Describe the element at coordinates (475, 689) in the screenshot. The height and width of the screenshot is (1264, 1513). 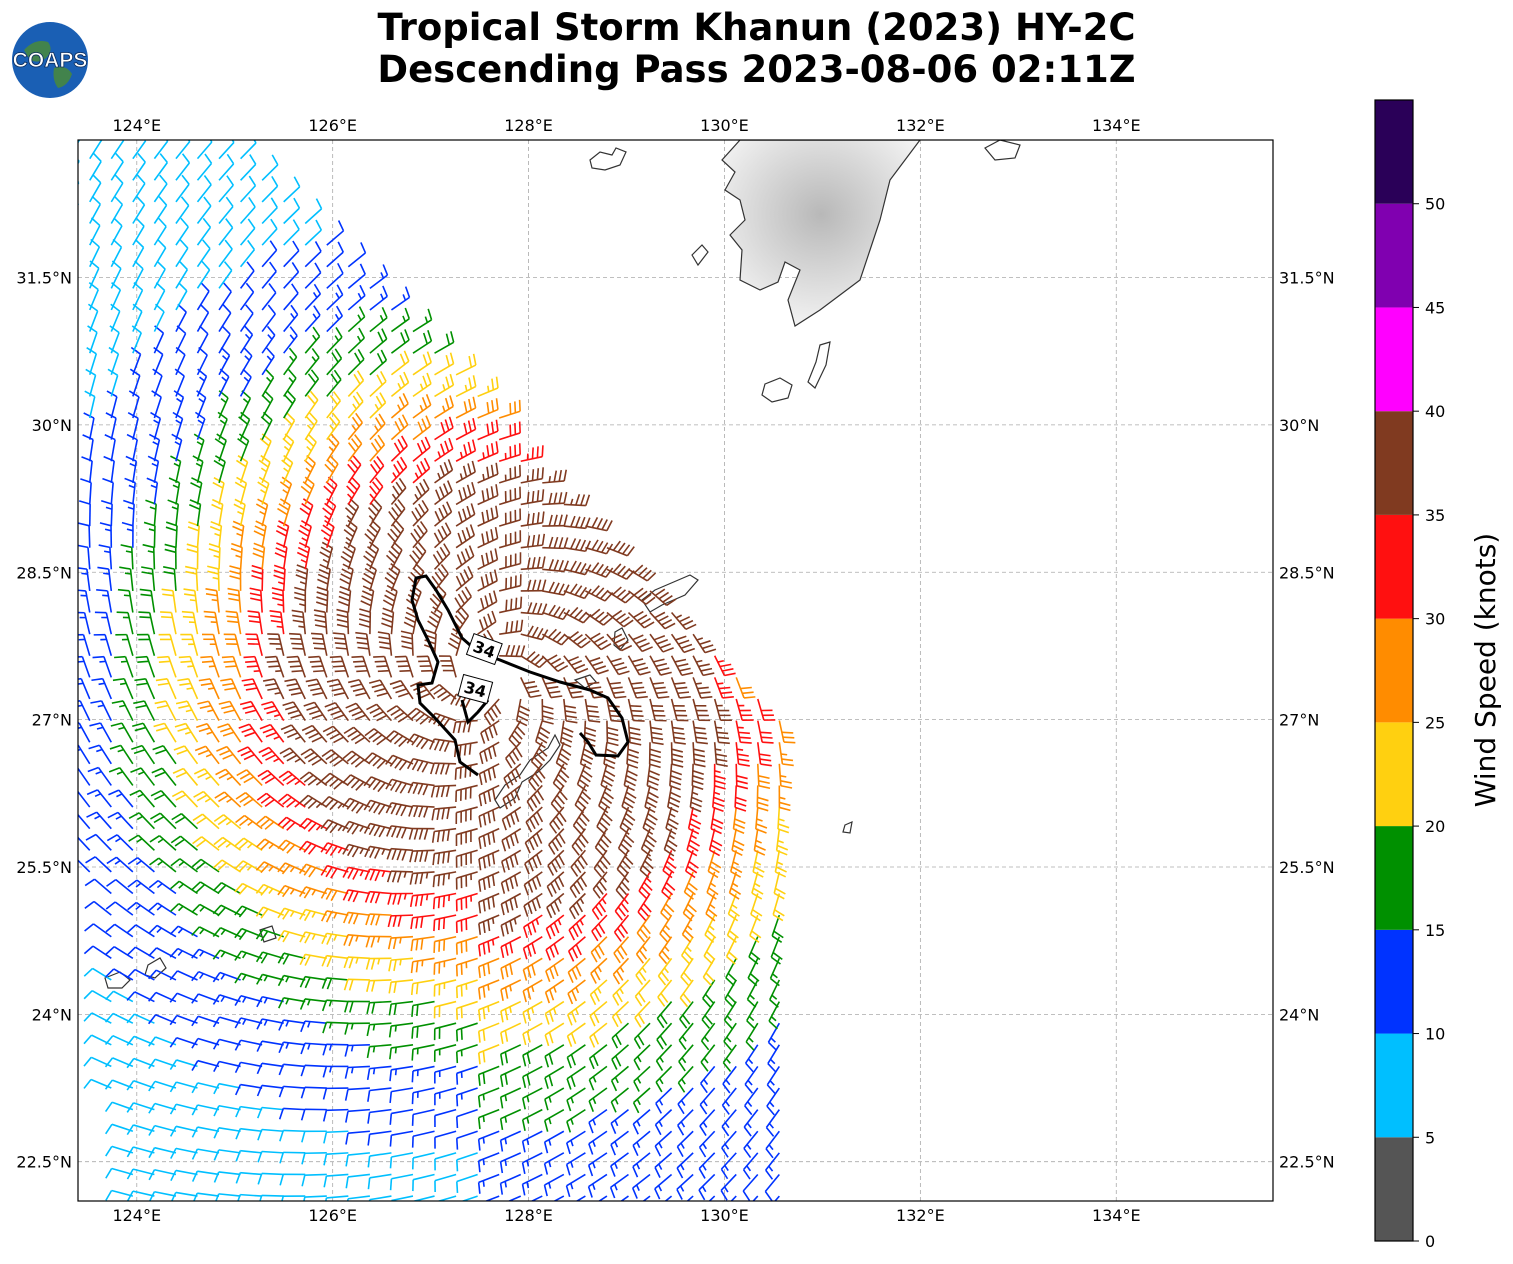
I see `contour-label-box` at that location.